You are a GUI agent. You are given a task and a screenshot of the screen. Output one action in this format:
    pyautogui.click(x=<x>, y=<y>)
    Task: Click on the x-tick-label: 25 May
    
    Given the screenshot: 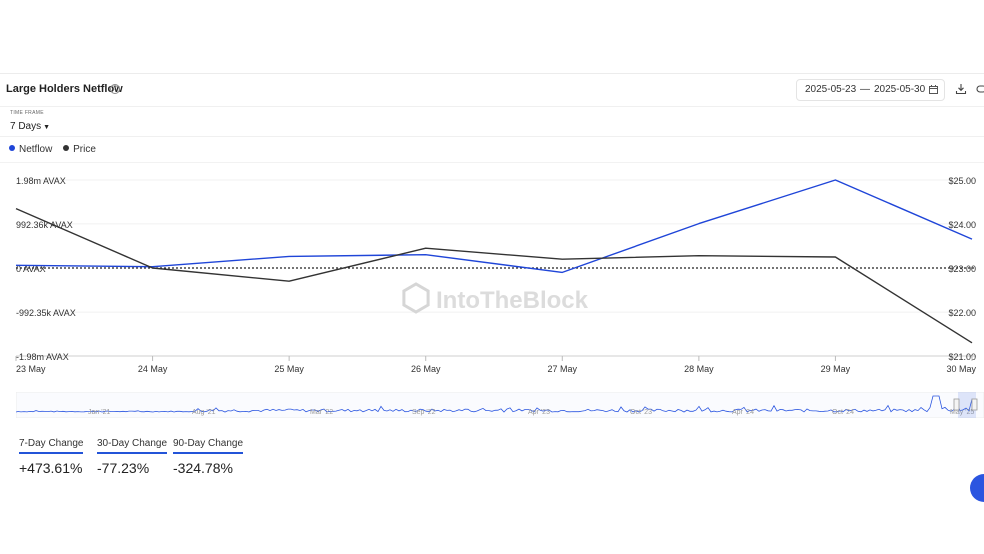 What is the action you would take?
    pyautogui.click(x=289, y=369)
    